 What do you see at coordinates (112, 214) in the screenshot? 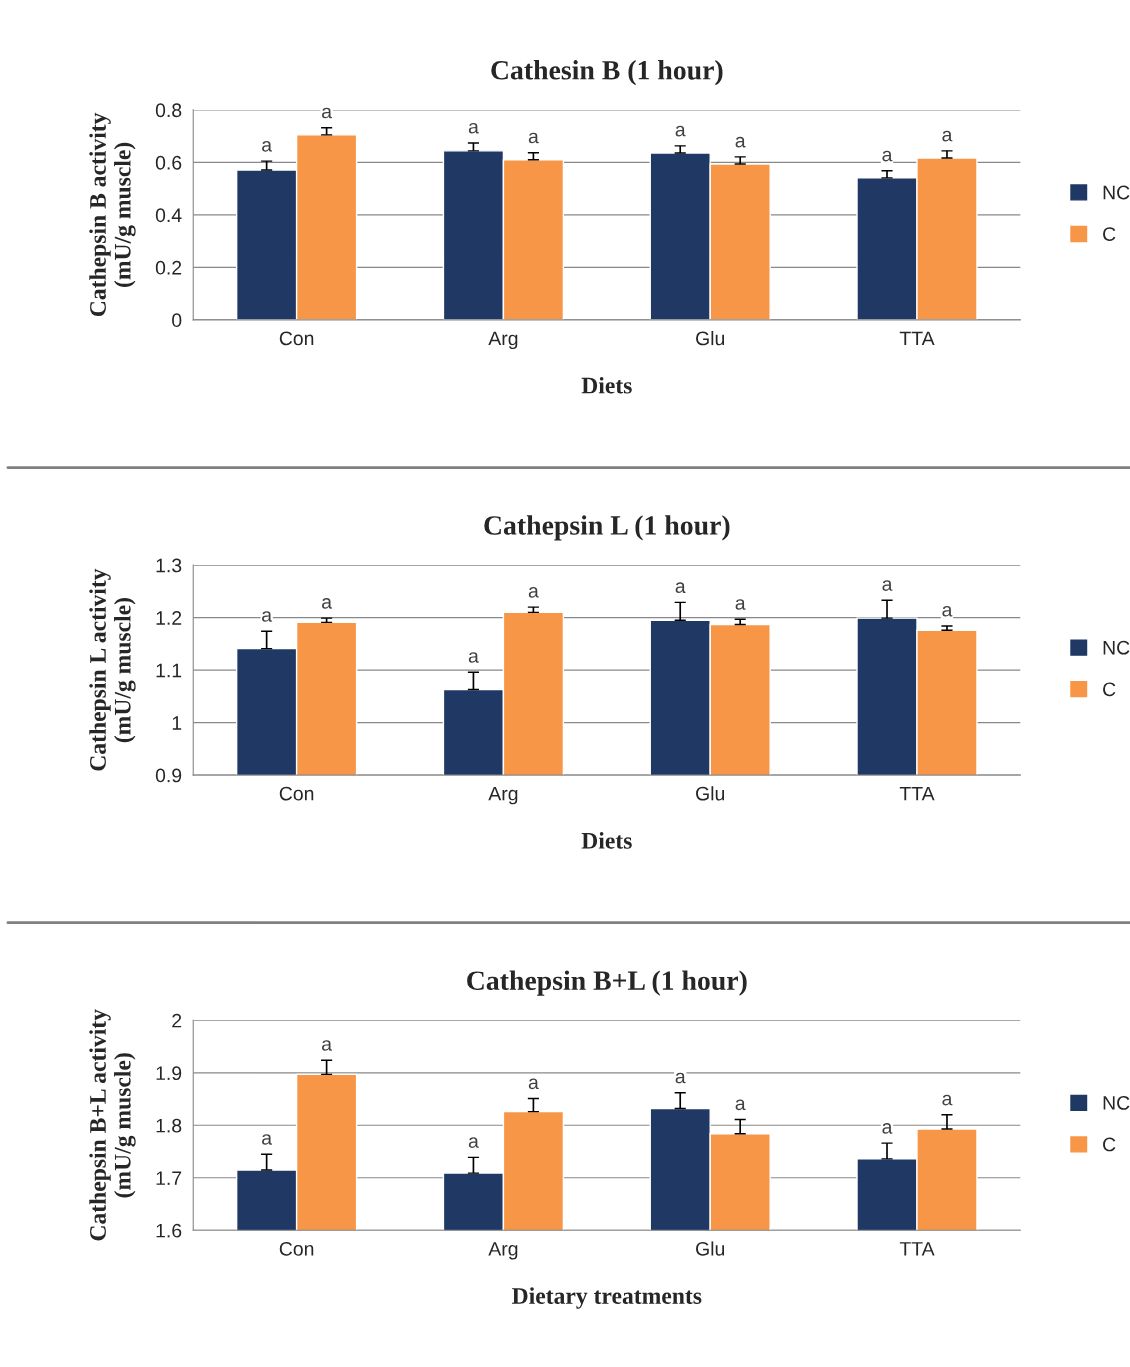
I see `y-axis-title: Cathepsin B activity (mU/g muscle)` at bounding box center [112, 214].